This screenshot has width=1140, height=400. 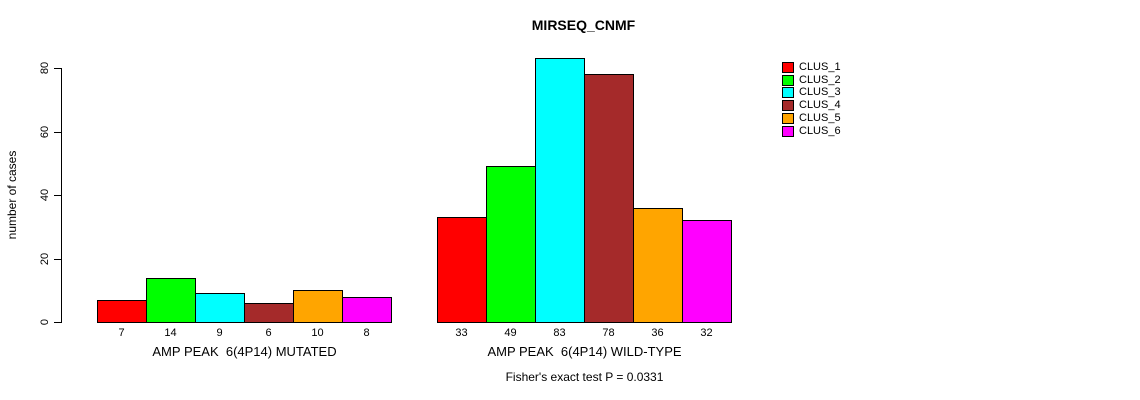 What do you see at coordinates (45, 68) in the screenshot?
I see `y-tick-label: 80` at bounding box center [45, 68].